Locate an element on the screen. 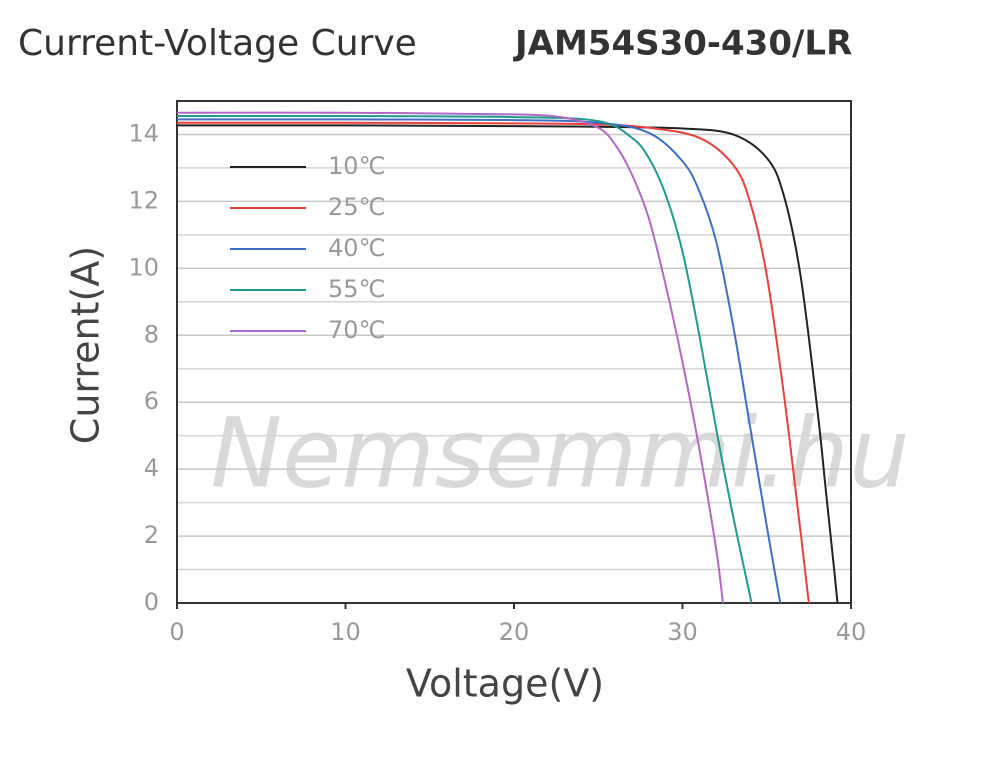 The height and width of the screenshot is (765, 1000). y-axis-label: Current(A) is located at coordinates (86, 345).